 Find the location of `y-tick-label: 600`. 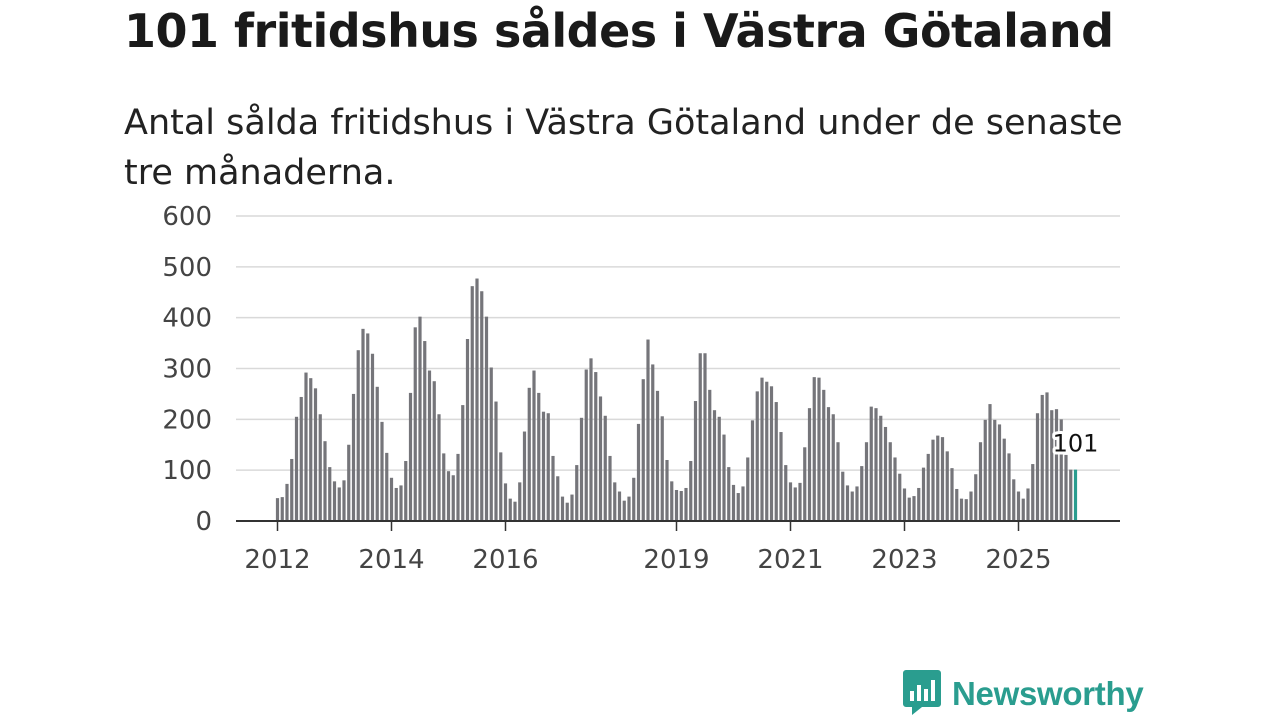

y-tick-label: 600 is located at coordinates (187, 217).